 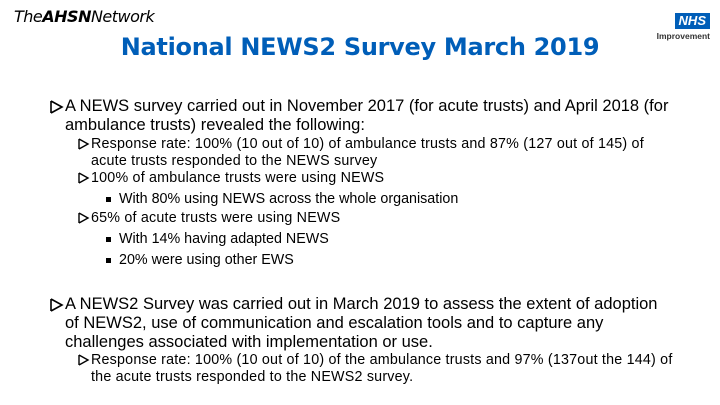 I want to click on nhs-badge: NHS, so click(x=692, y=21).